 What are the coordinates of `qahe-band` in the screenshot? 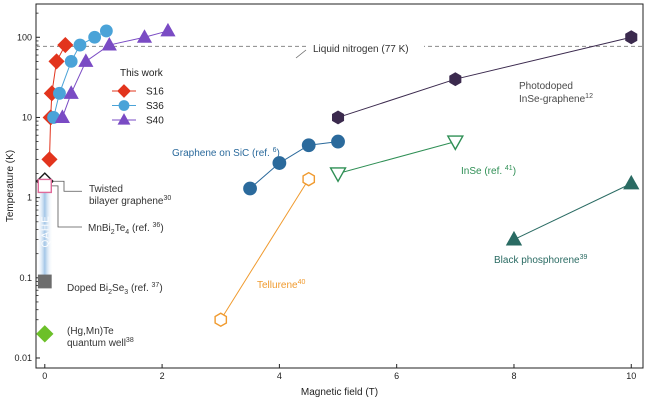 It's located at (44, 231).